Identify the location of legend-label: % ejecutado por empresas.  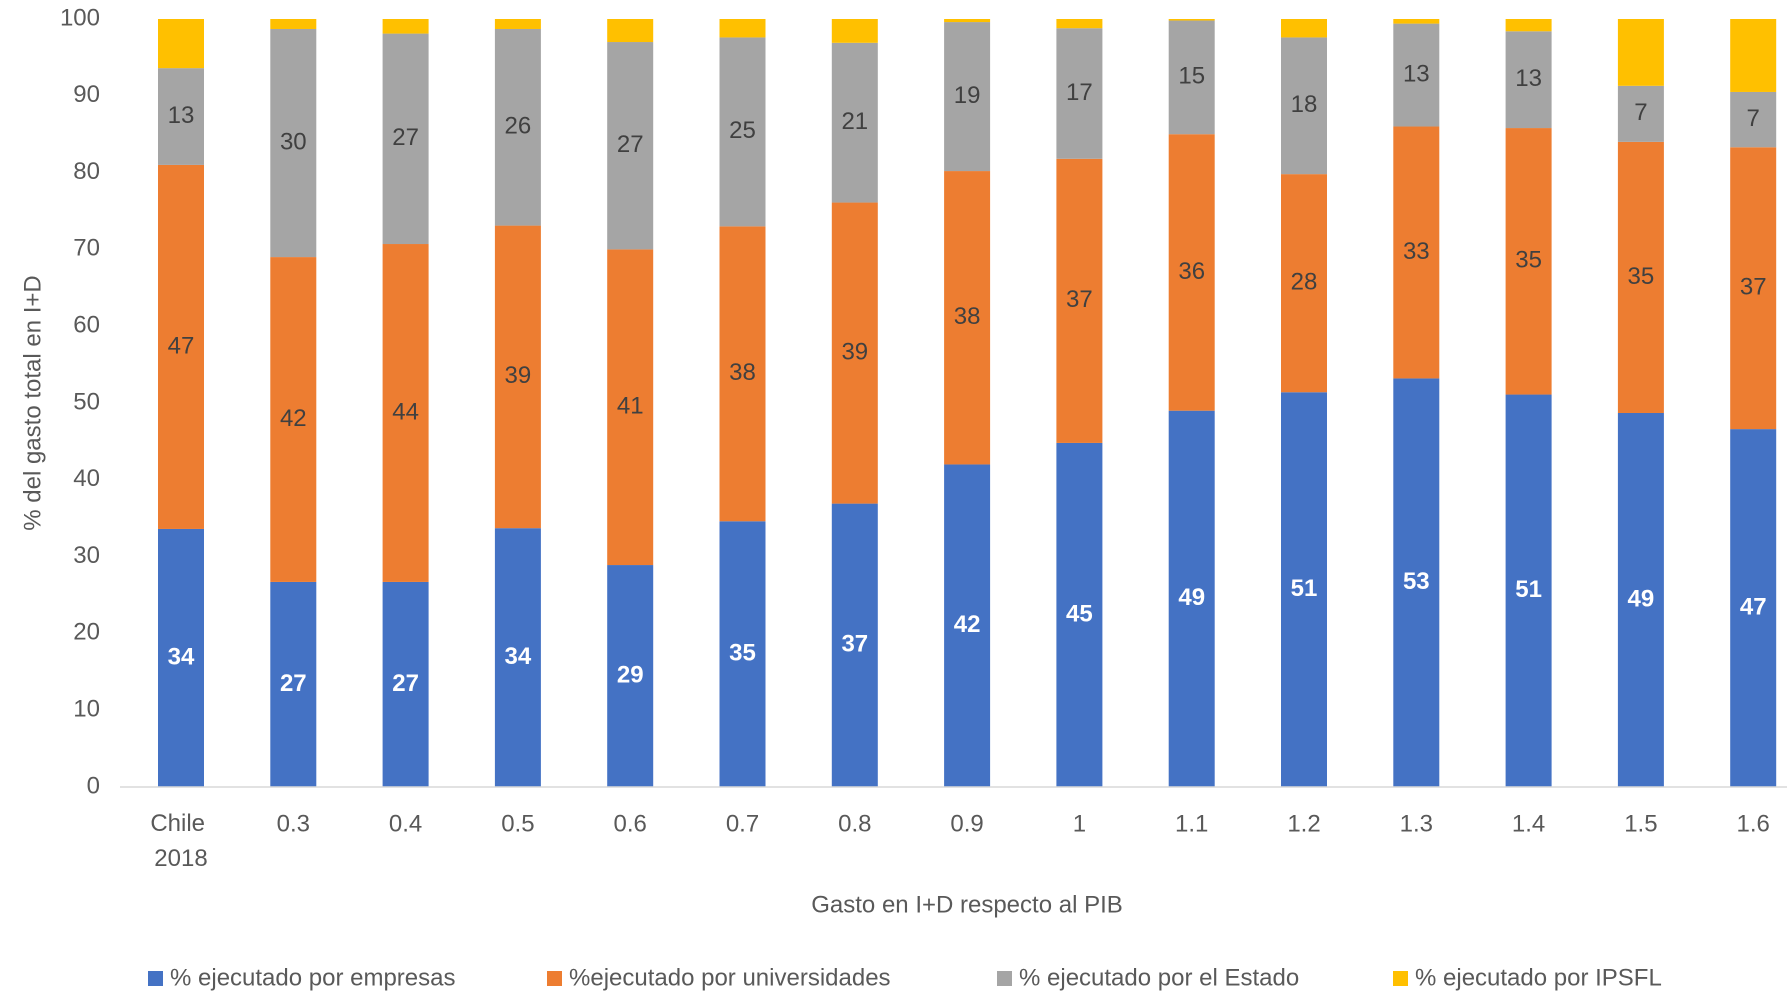
(313, 977).